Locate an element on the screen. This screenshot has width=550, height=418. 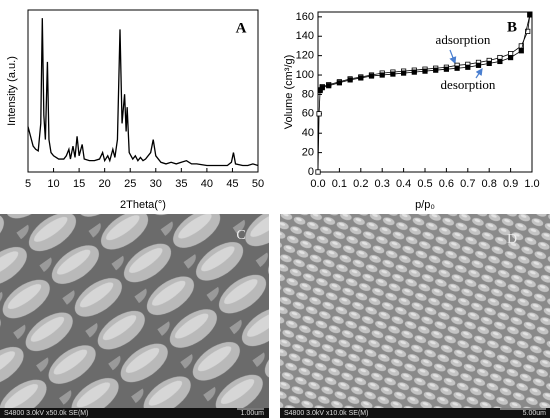
x-tick-label: 0.5 is located at coordinates (424, 184).